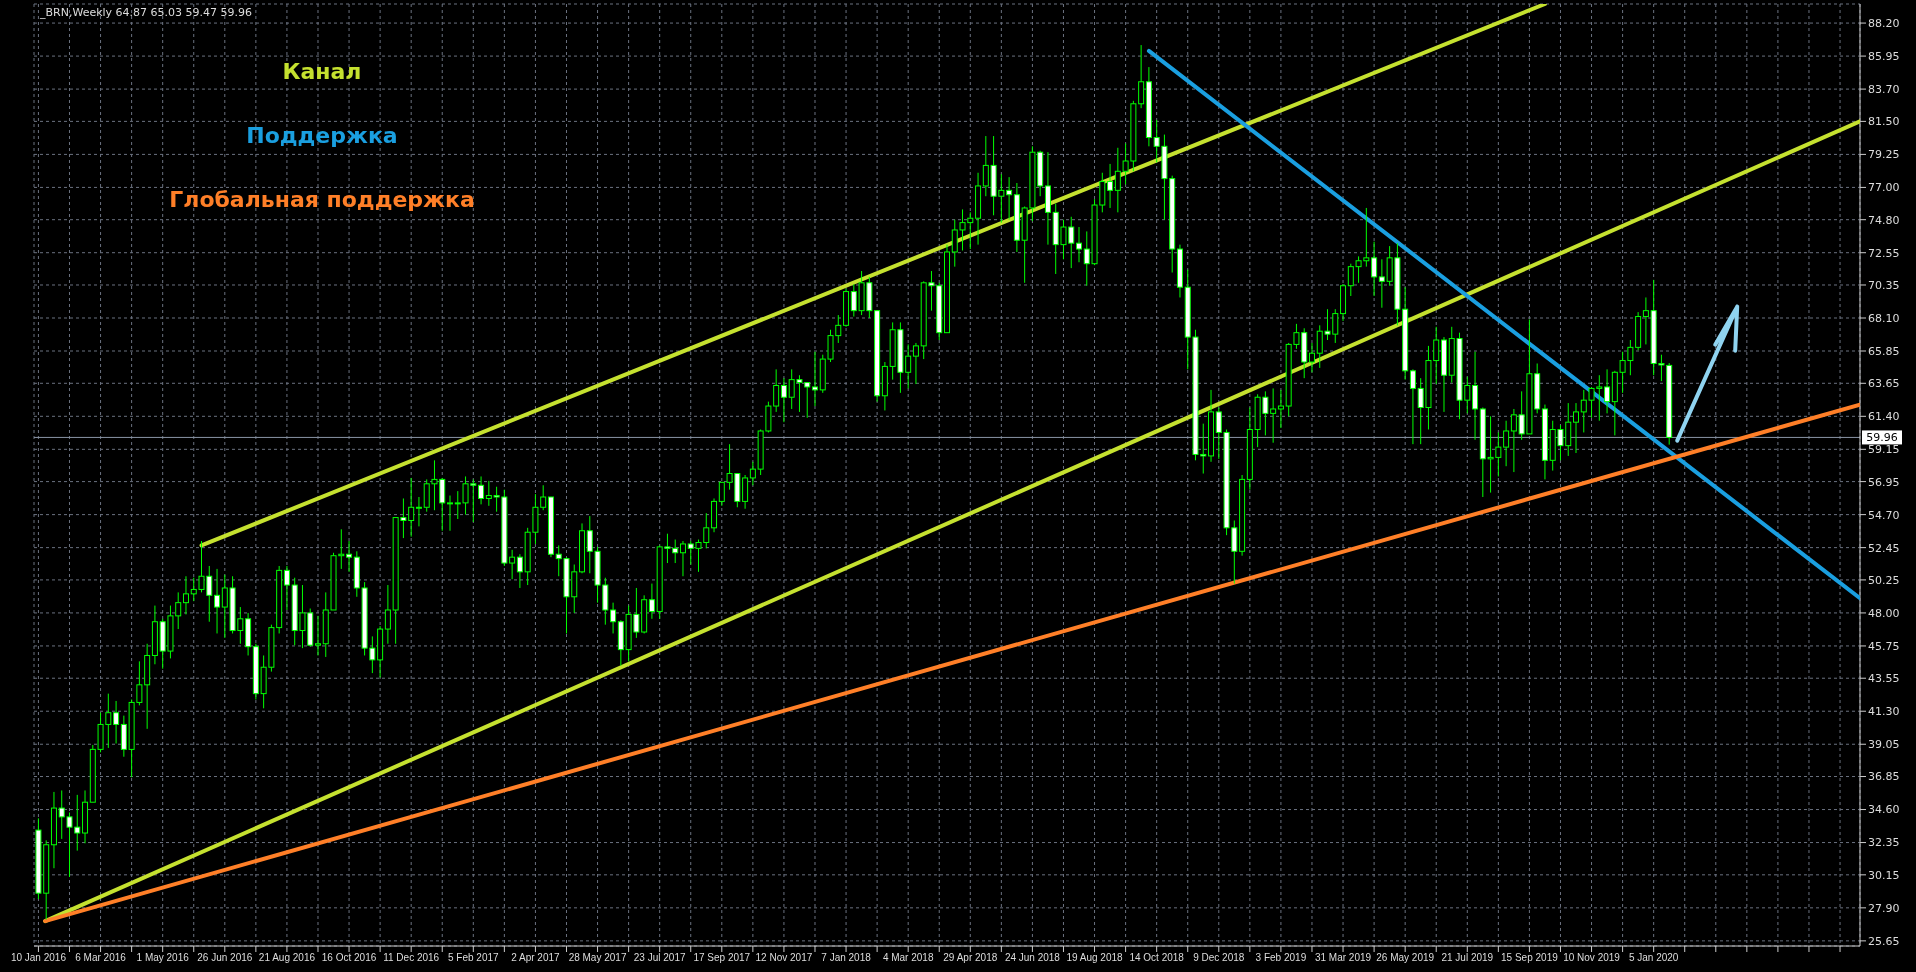 The width and height of the screenshot is (1916, 972). I want to click on y-tick-label: 70.35, so click(1884, 285).